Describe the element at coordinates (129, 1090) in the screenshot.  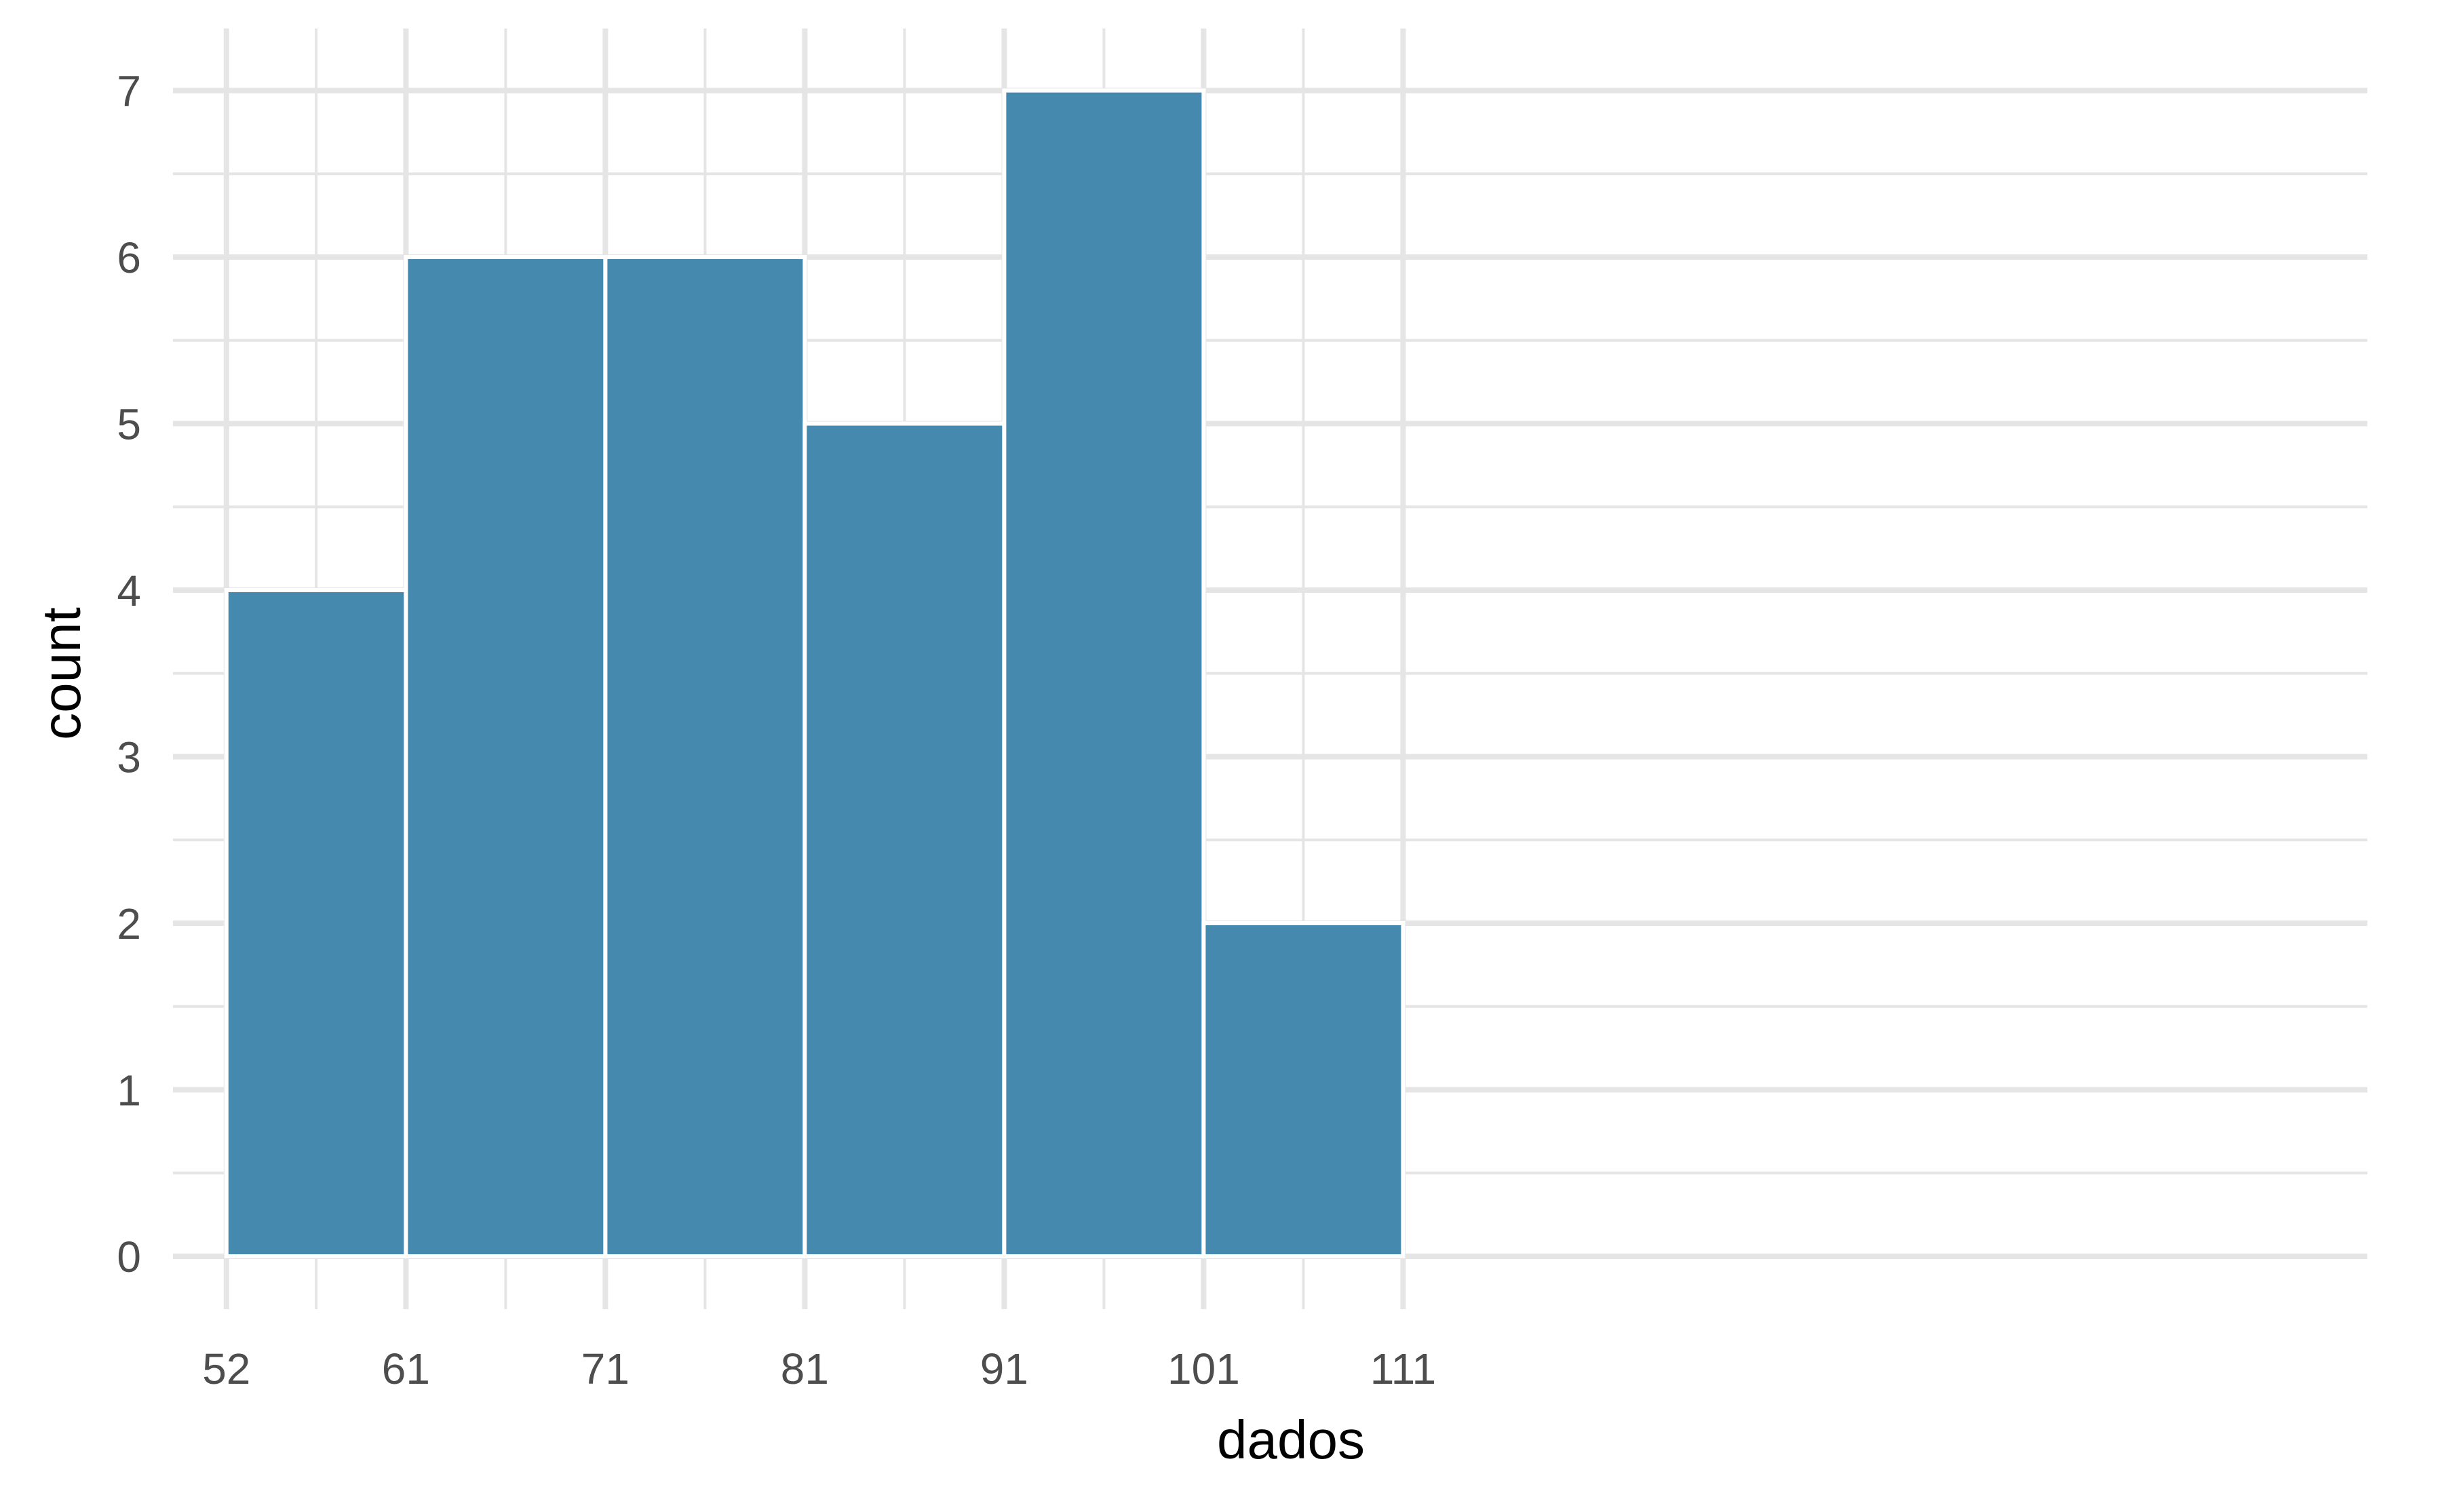
I see `y-tick-label: 1` at that location.